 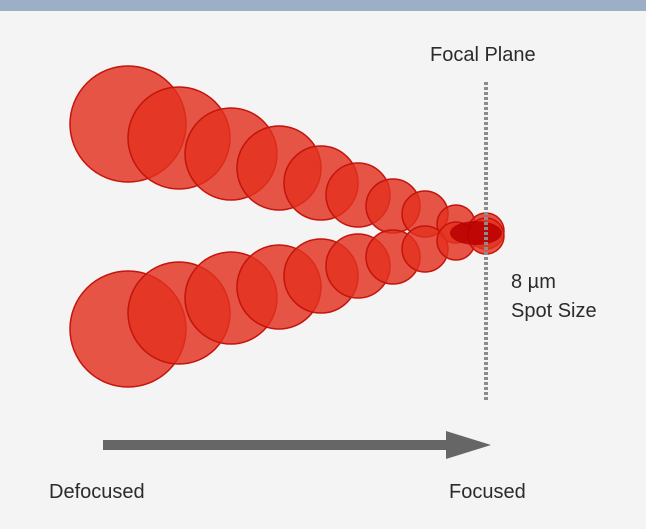 What do you see at coordinates (323, 5) in the screenshot?
I see `top-band` at bounding box center [323, 5].